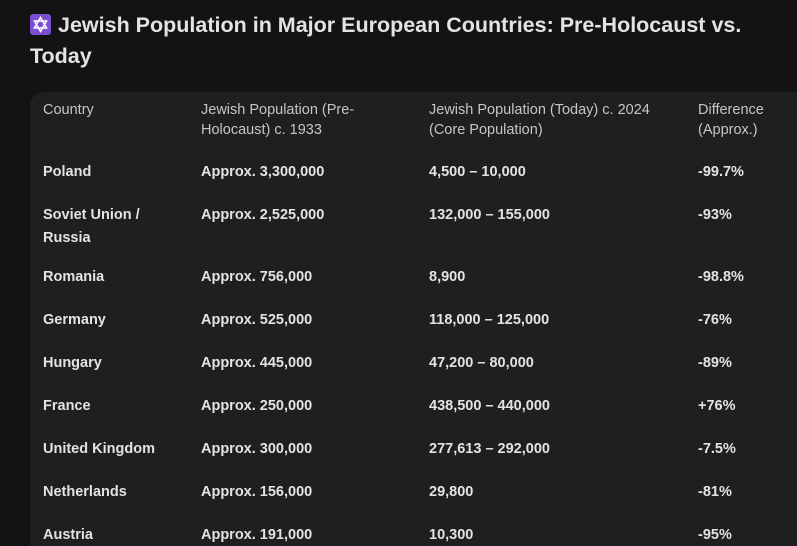 The height and width of the screenshot is (546, 797). What do you see at coordinates (74, 320) in the screenshot?
I see `cell-country: Germany` at bounding box center [74, 320].